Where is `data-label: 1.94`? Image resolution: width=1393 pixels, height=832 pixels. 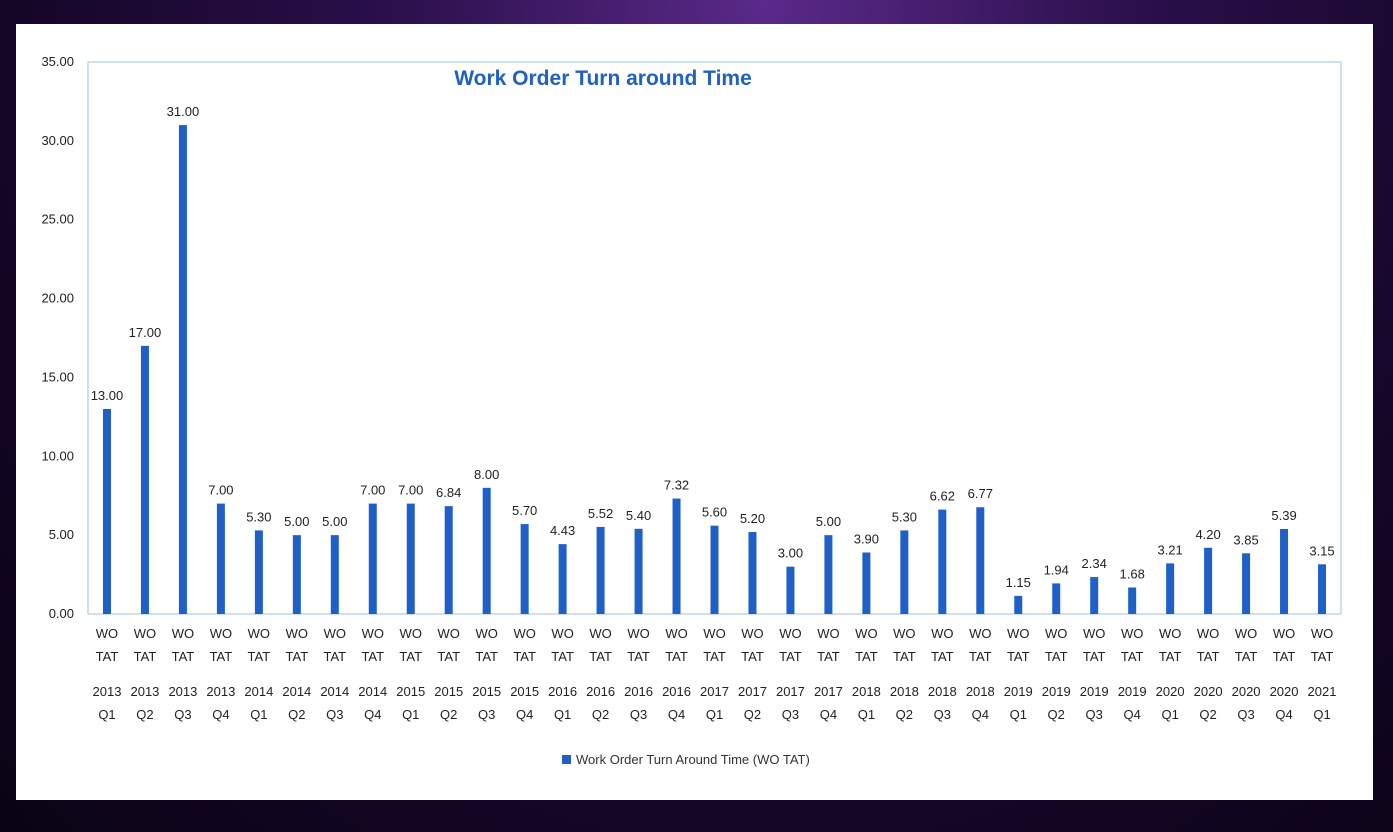 data-label: 1.94 is located at coordinates (1056, 569).